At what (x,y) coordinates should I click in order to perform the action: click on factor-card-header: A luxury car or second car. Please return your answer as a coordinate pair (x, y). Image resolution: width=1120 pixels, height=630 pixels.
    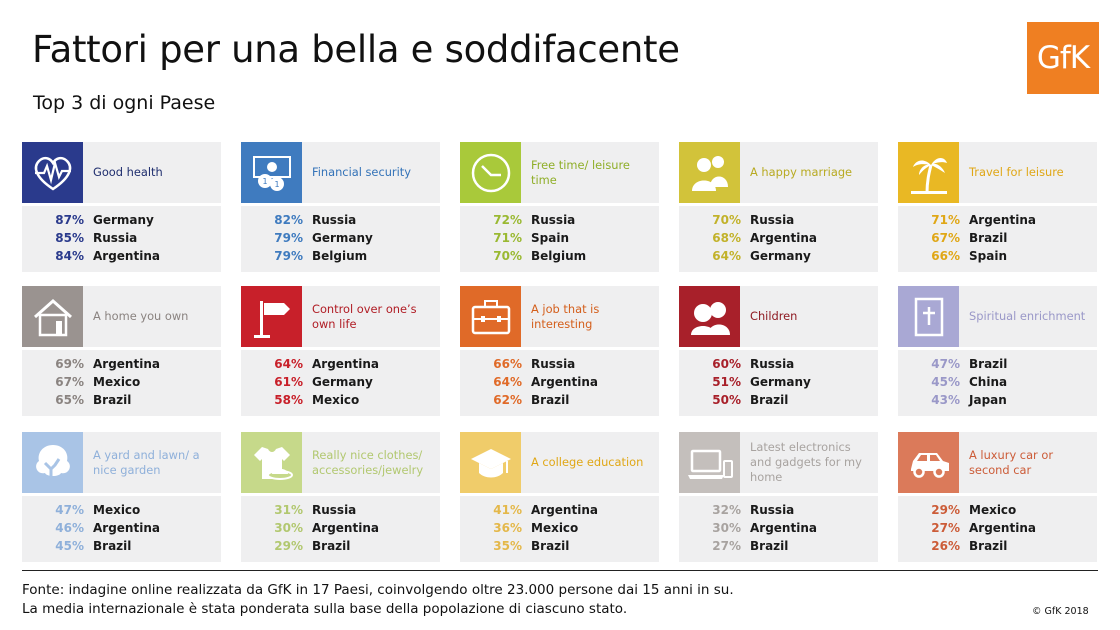
    Looking at the image, I should click on (997, 462).